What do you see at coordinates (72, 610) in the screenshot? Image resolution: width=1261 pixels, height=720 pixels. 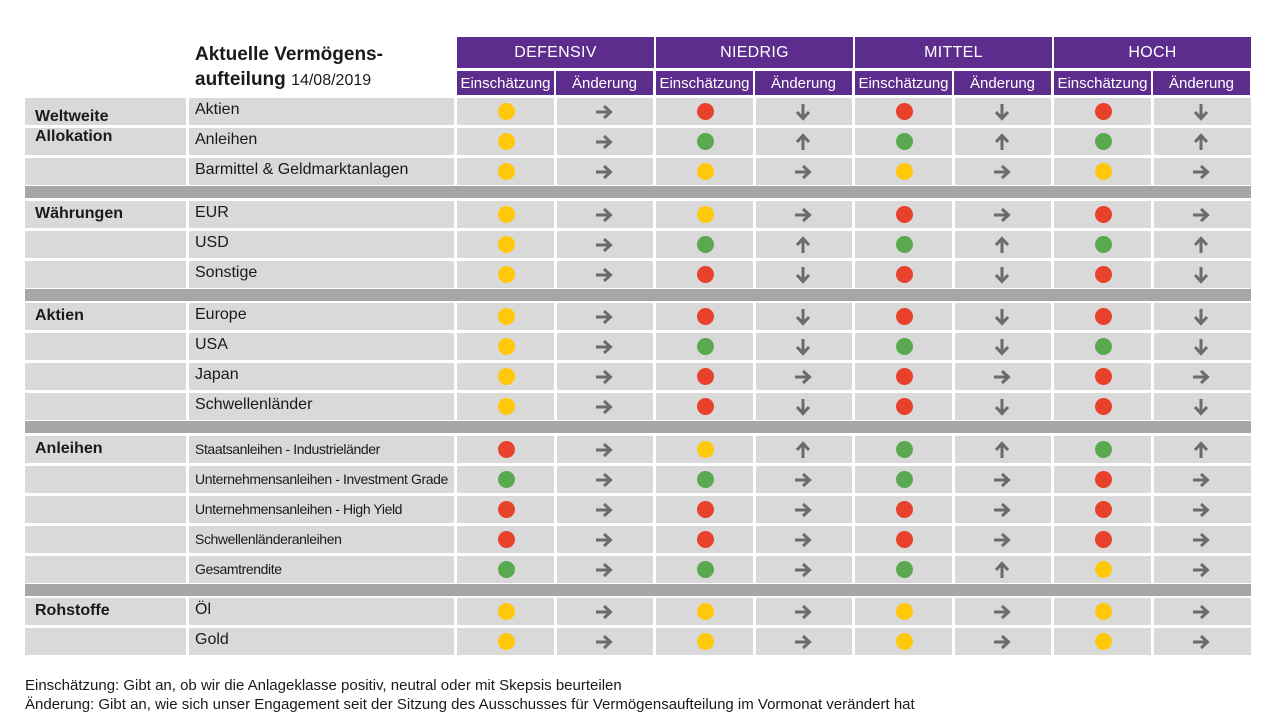 I see `section-name: Rohstoffe` at bounding box center [72, 610].